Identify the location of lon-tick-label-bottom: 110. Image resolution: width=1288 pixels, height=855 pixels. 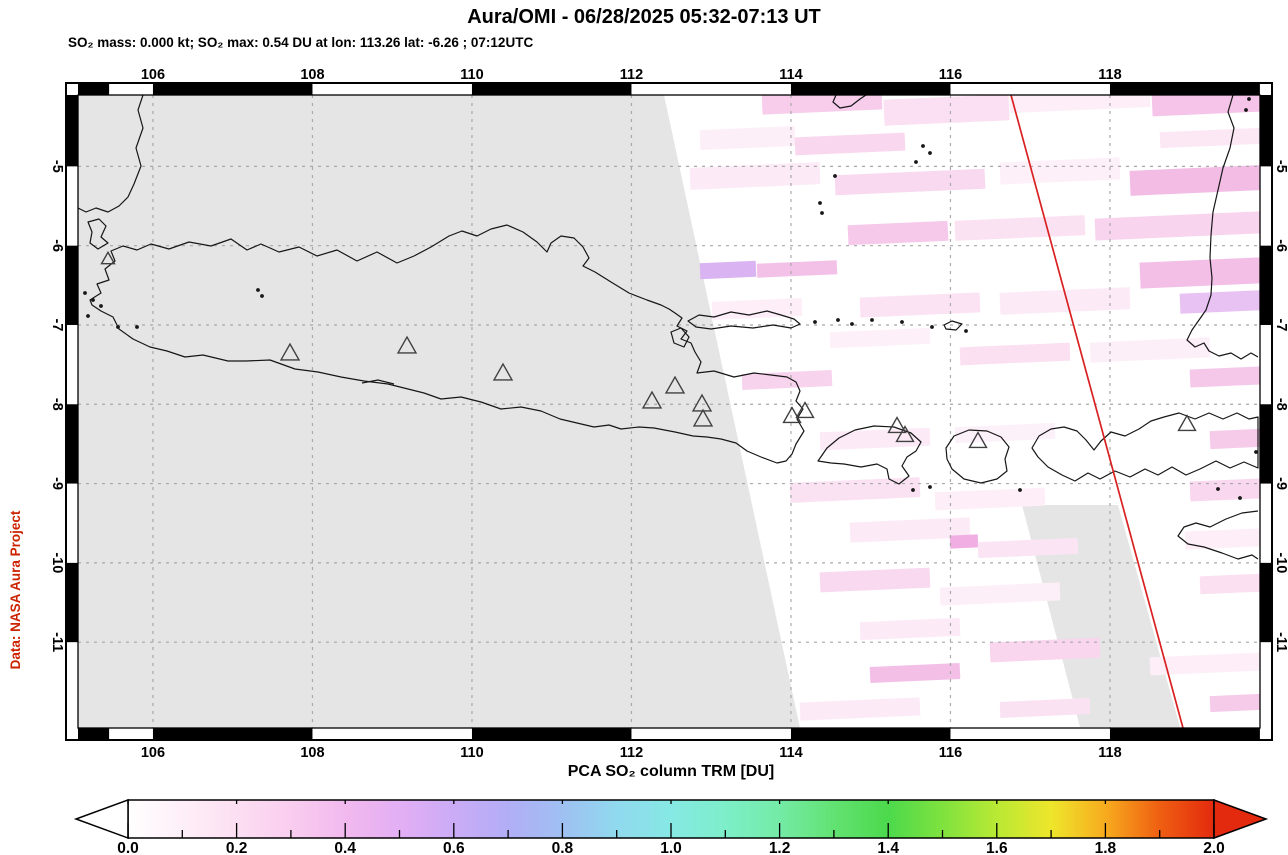
(471, 753).